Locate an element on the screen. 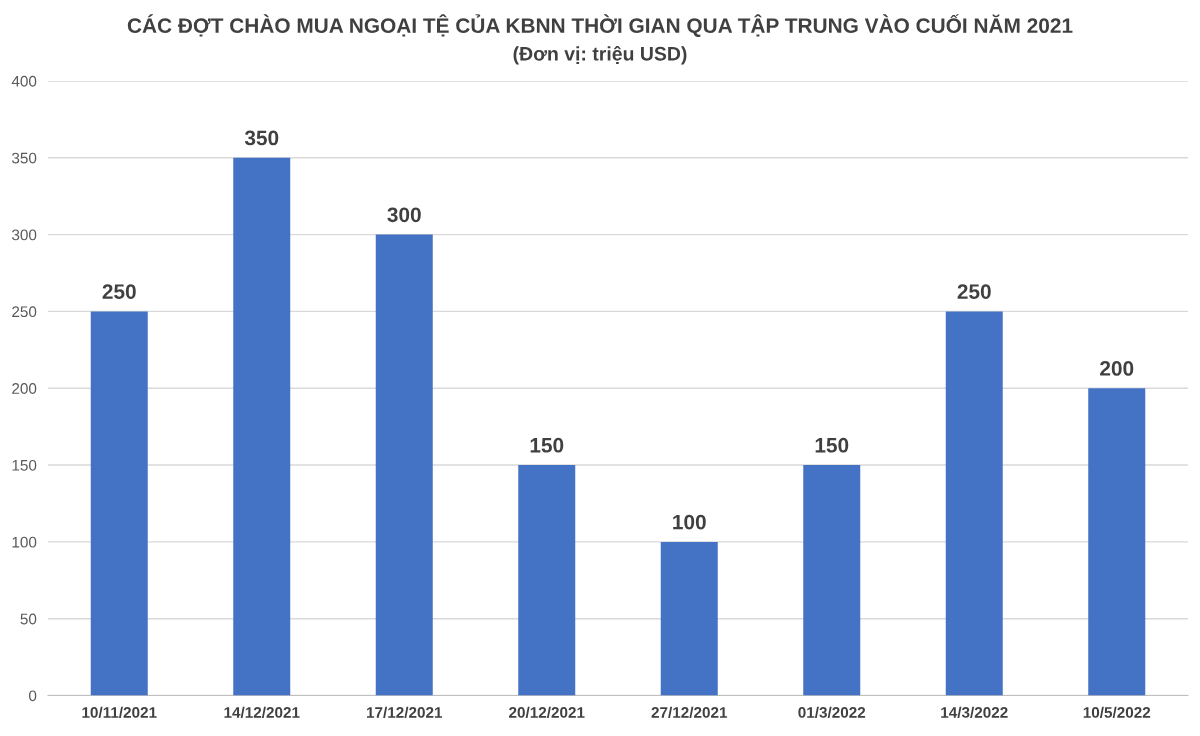 This screenshot has height=736, width=1200. x-tick-label: 01/3/2022 is located at coordinates (832, 712).